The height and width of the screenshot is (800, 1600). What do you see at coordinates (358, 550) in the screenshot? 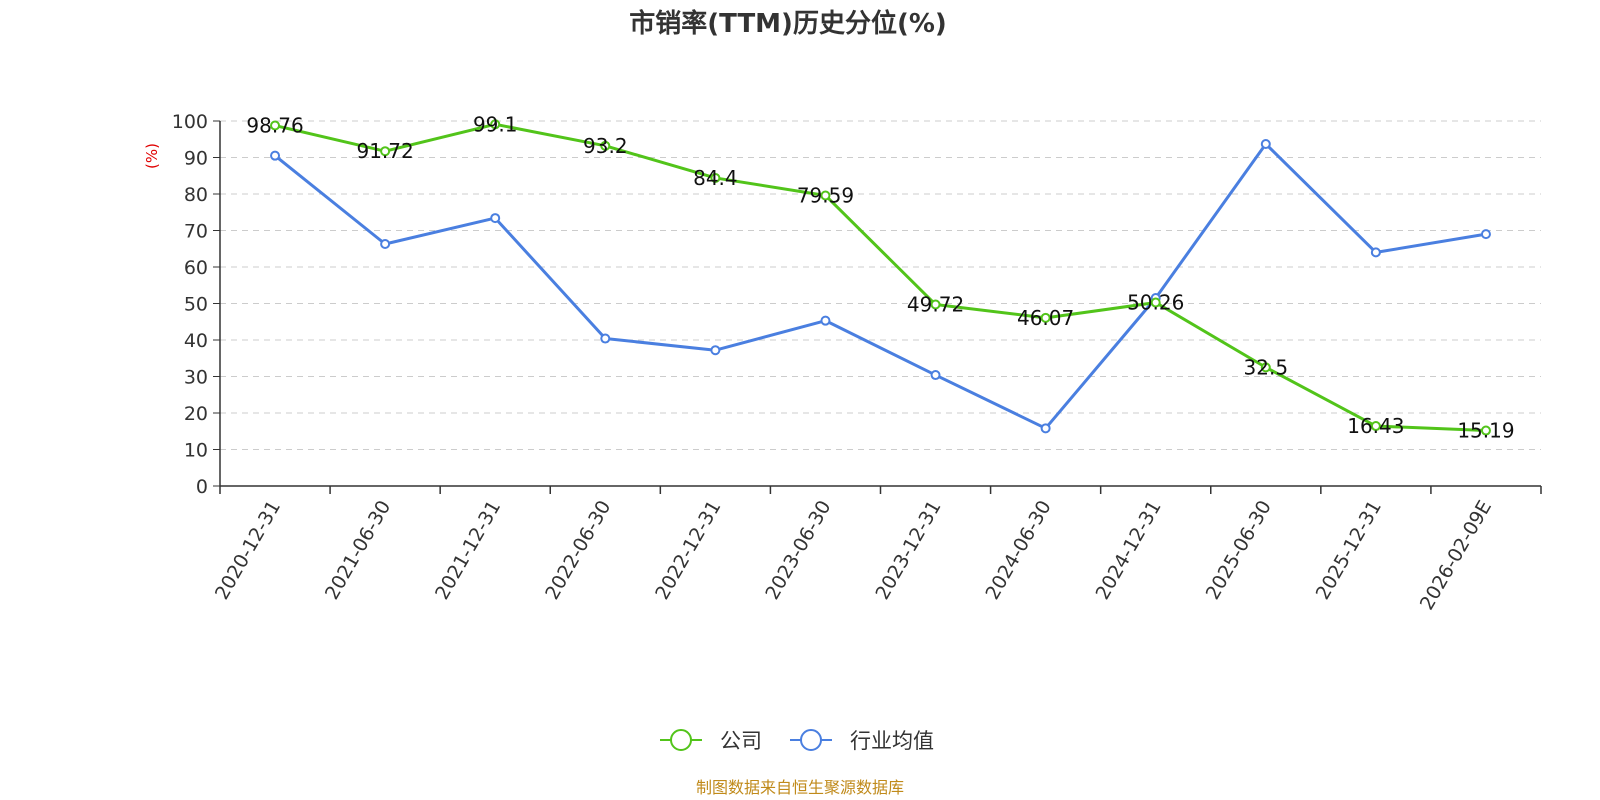
I see `x-tick-label: 2021-06-30` at bounding box center [358, 550].